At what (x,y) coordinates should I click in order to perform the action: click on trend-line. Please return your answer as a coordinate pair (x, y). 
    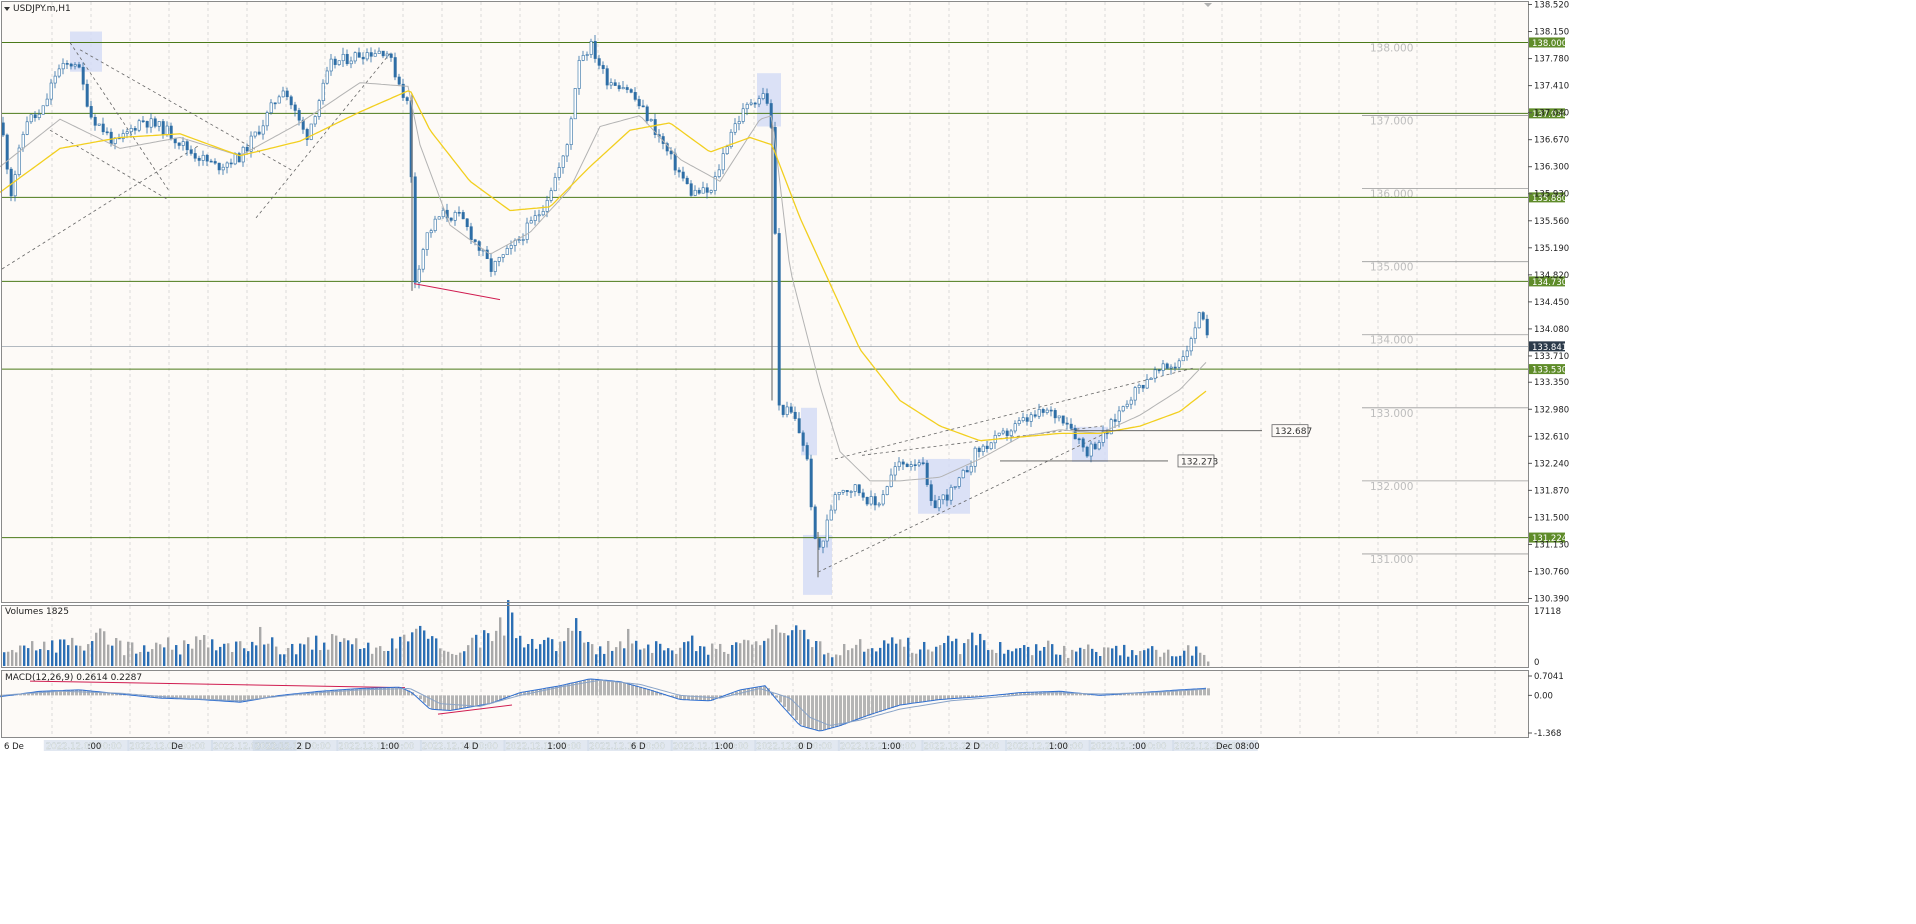
    Looking at the image, I should click on (109, 164).